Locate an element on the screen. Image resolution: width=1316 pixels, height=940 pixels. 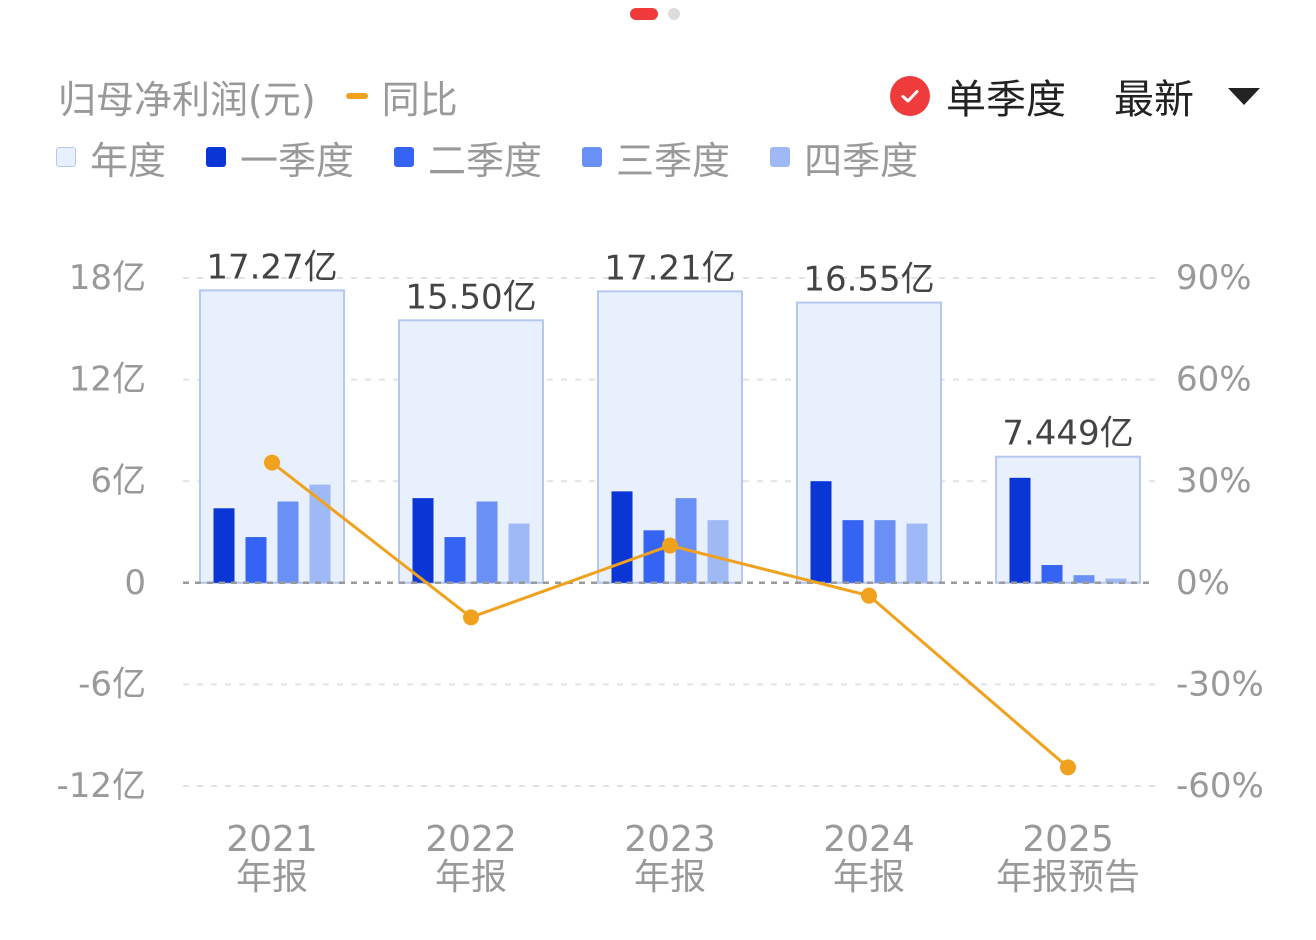
legend-label: 年度 is located at coordinates (128, 160).